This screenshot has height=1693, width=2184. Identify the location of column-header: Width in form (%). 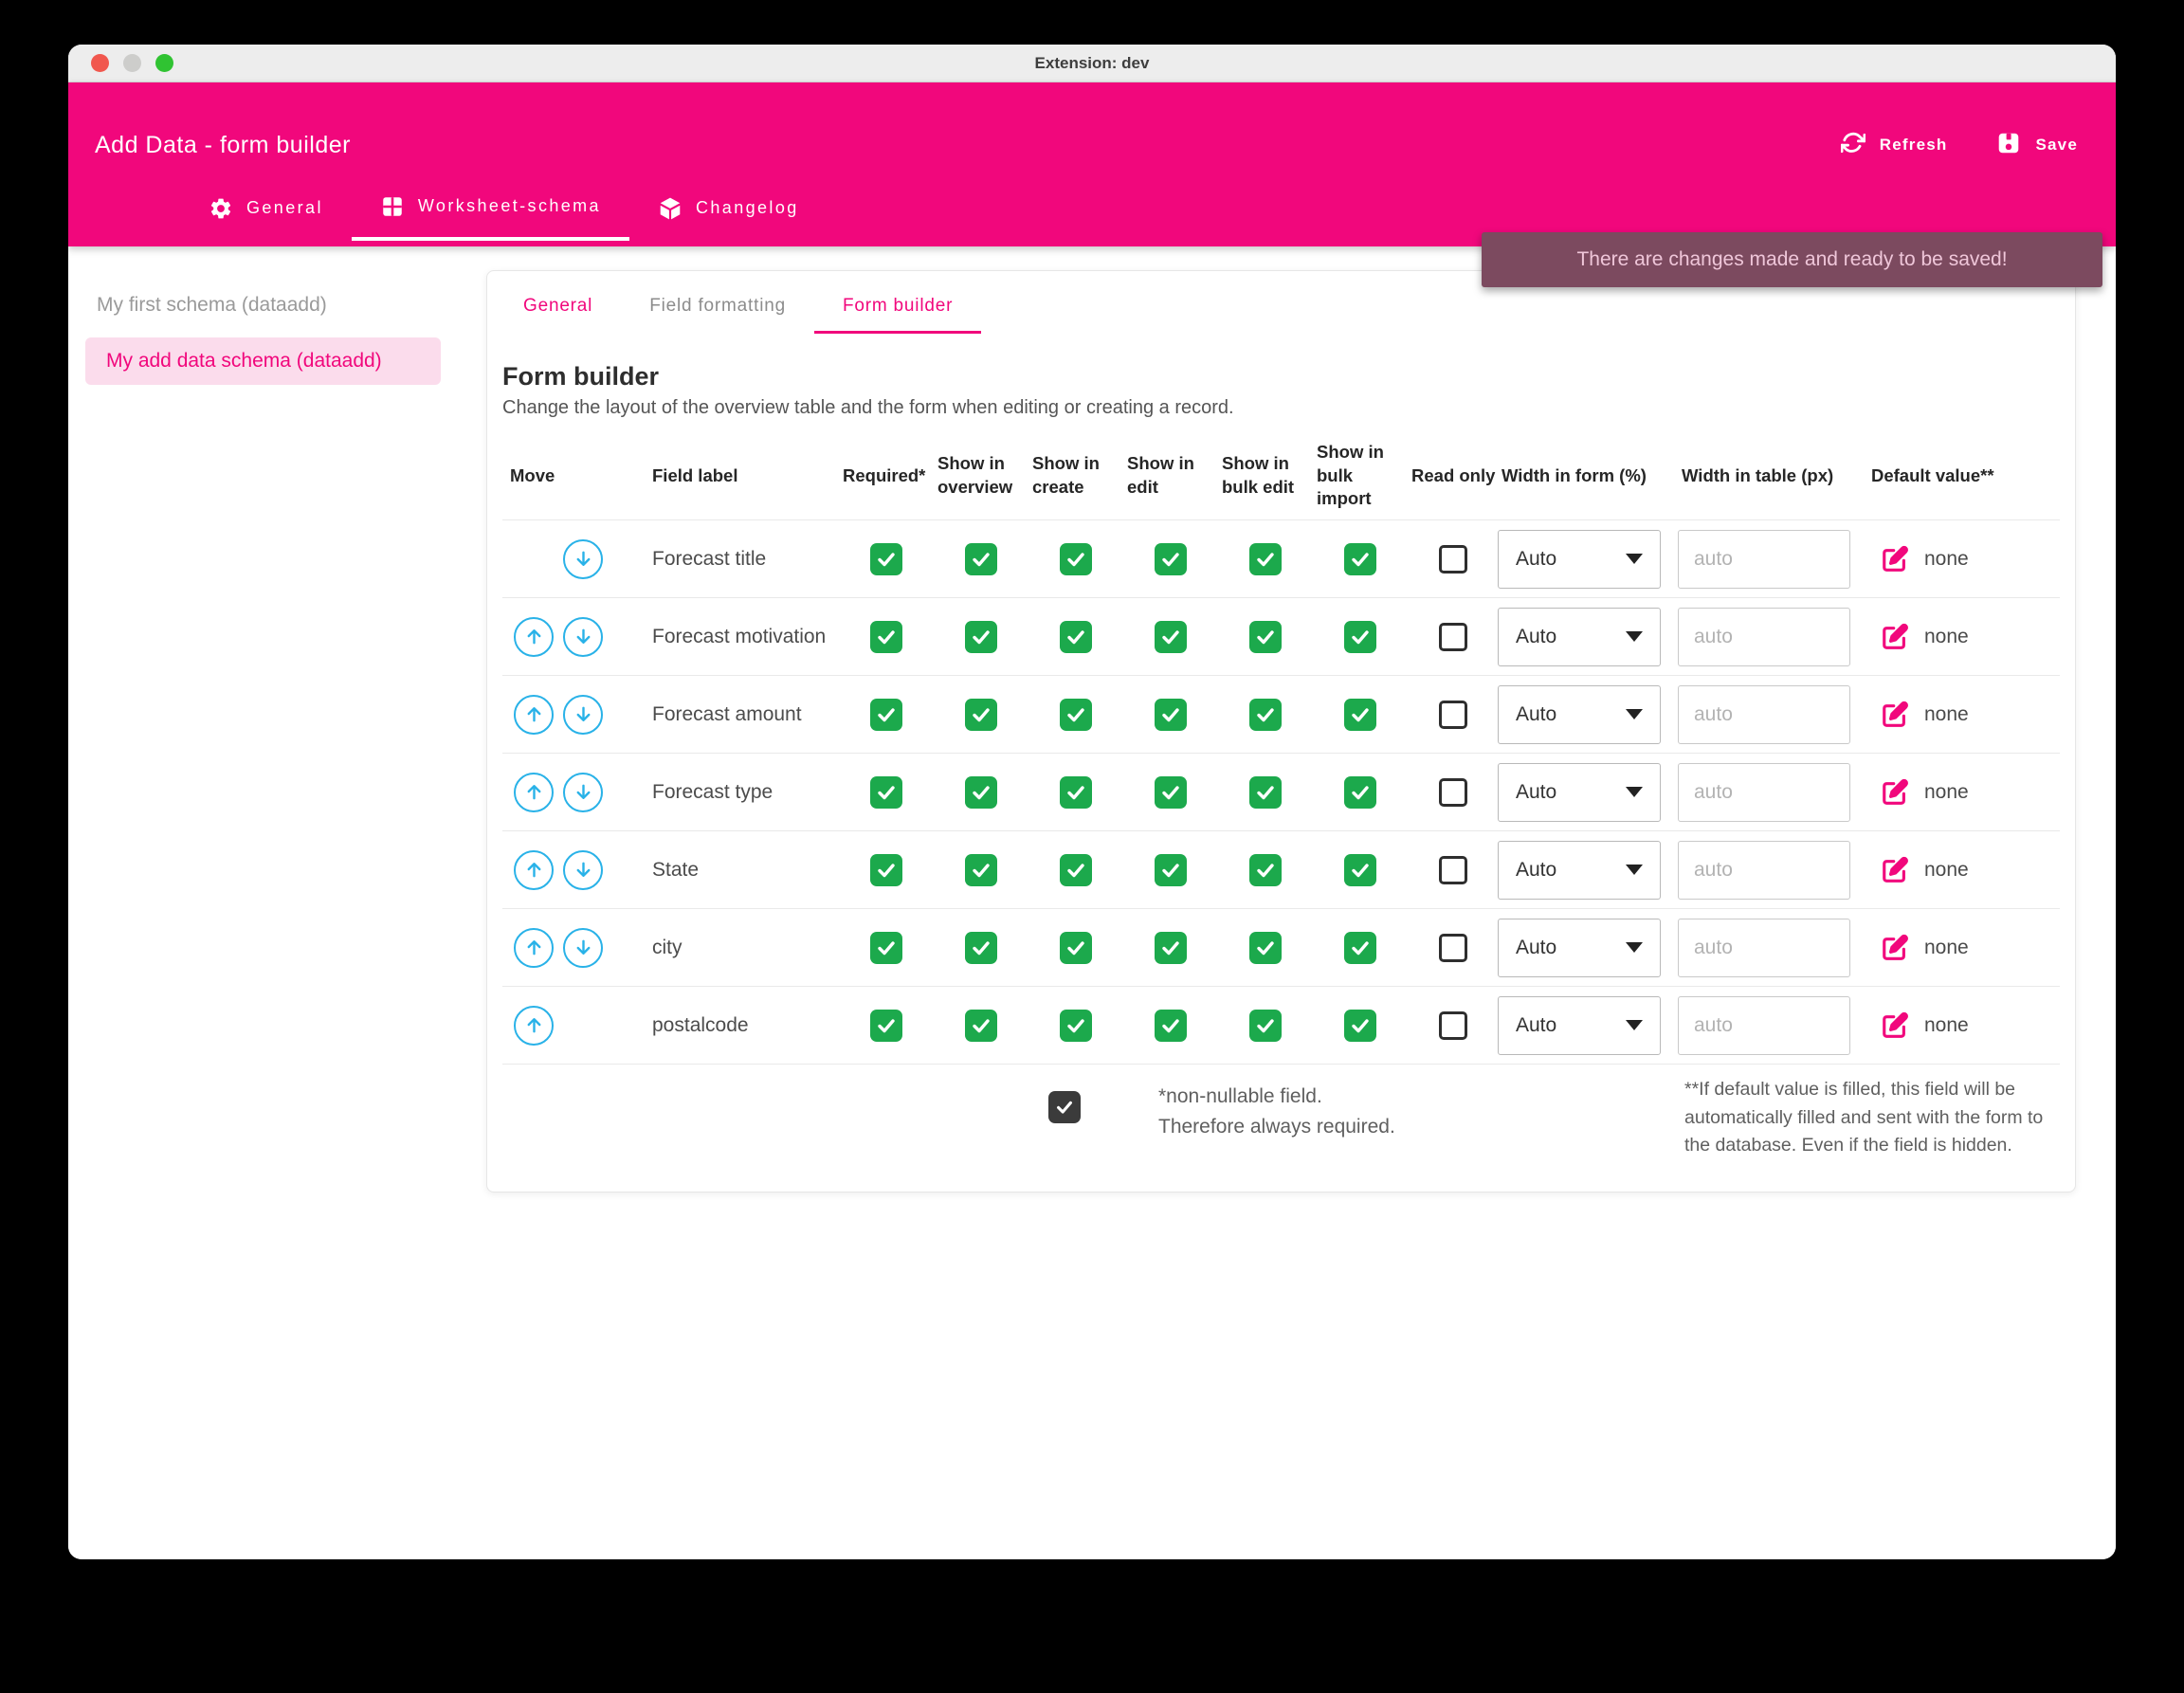
(1574, 474).